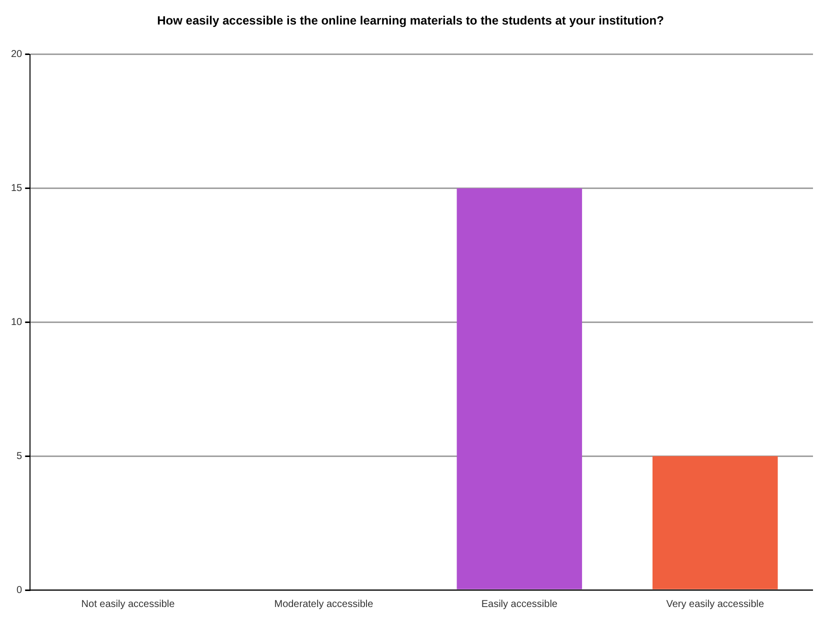 Image resolution: width=821 pixels, height=625 pixels. What do you see at coordinates (519, 604) in the screenshot?
I see `x-tick-label: Easily accessible` at bounding box center [519, 604].